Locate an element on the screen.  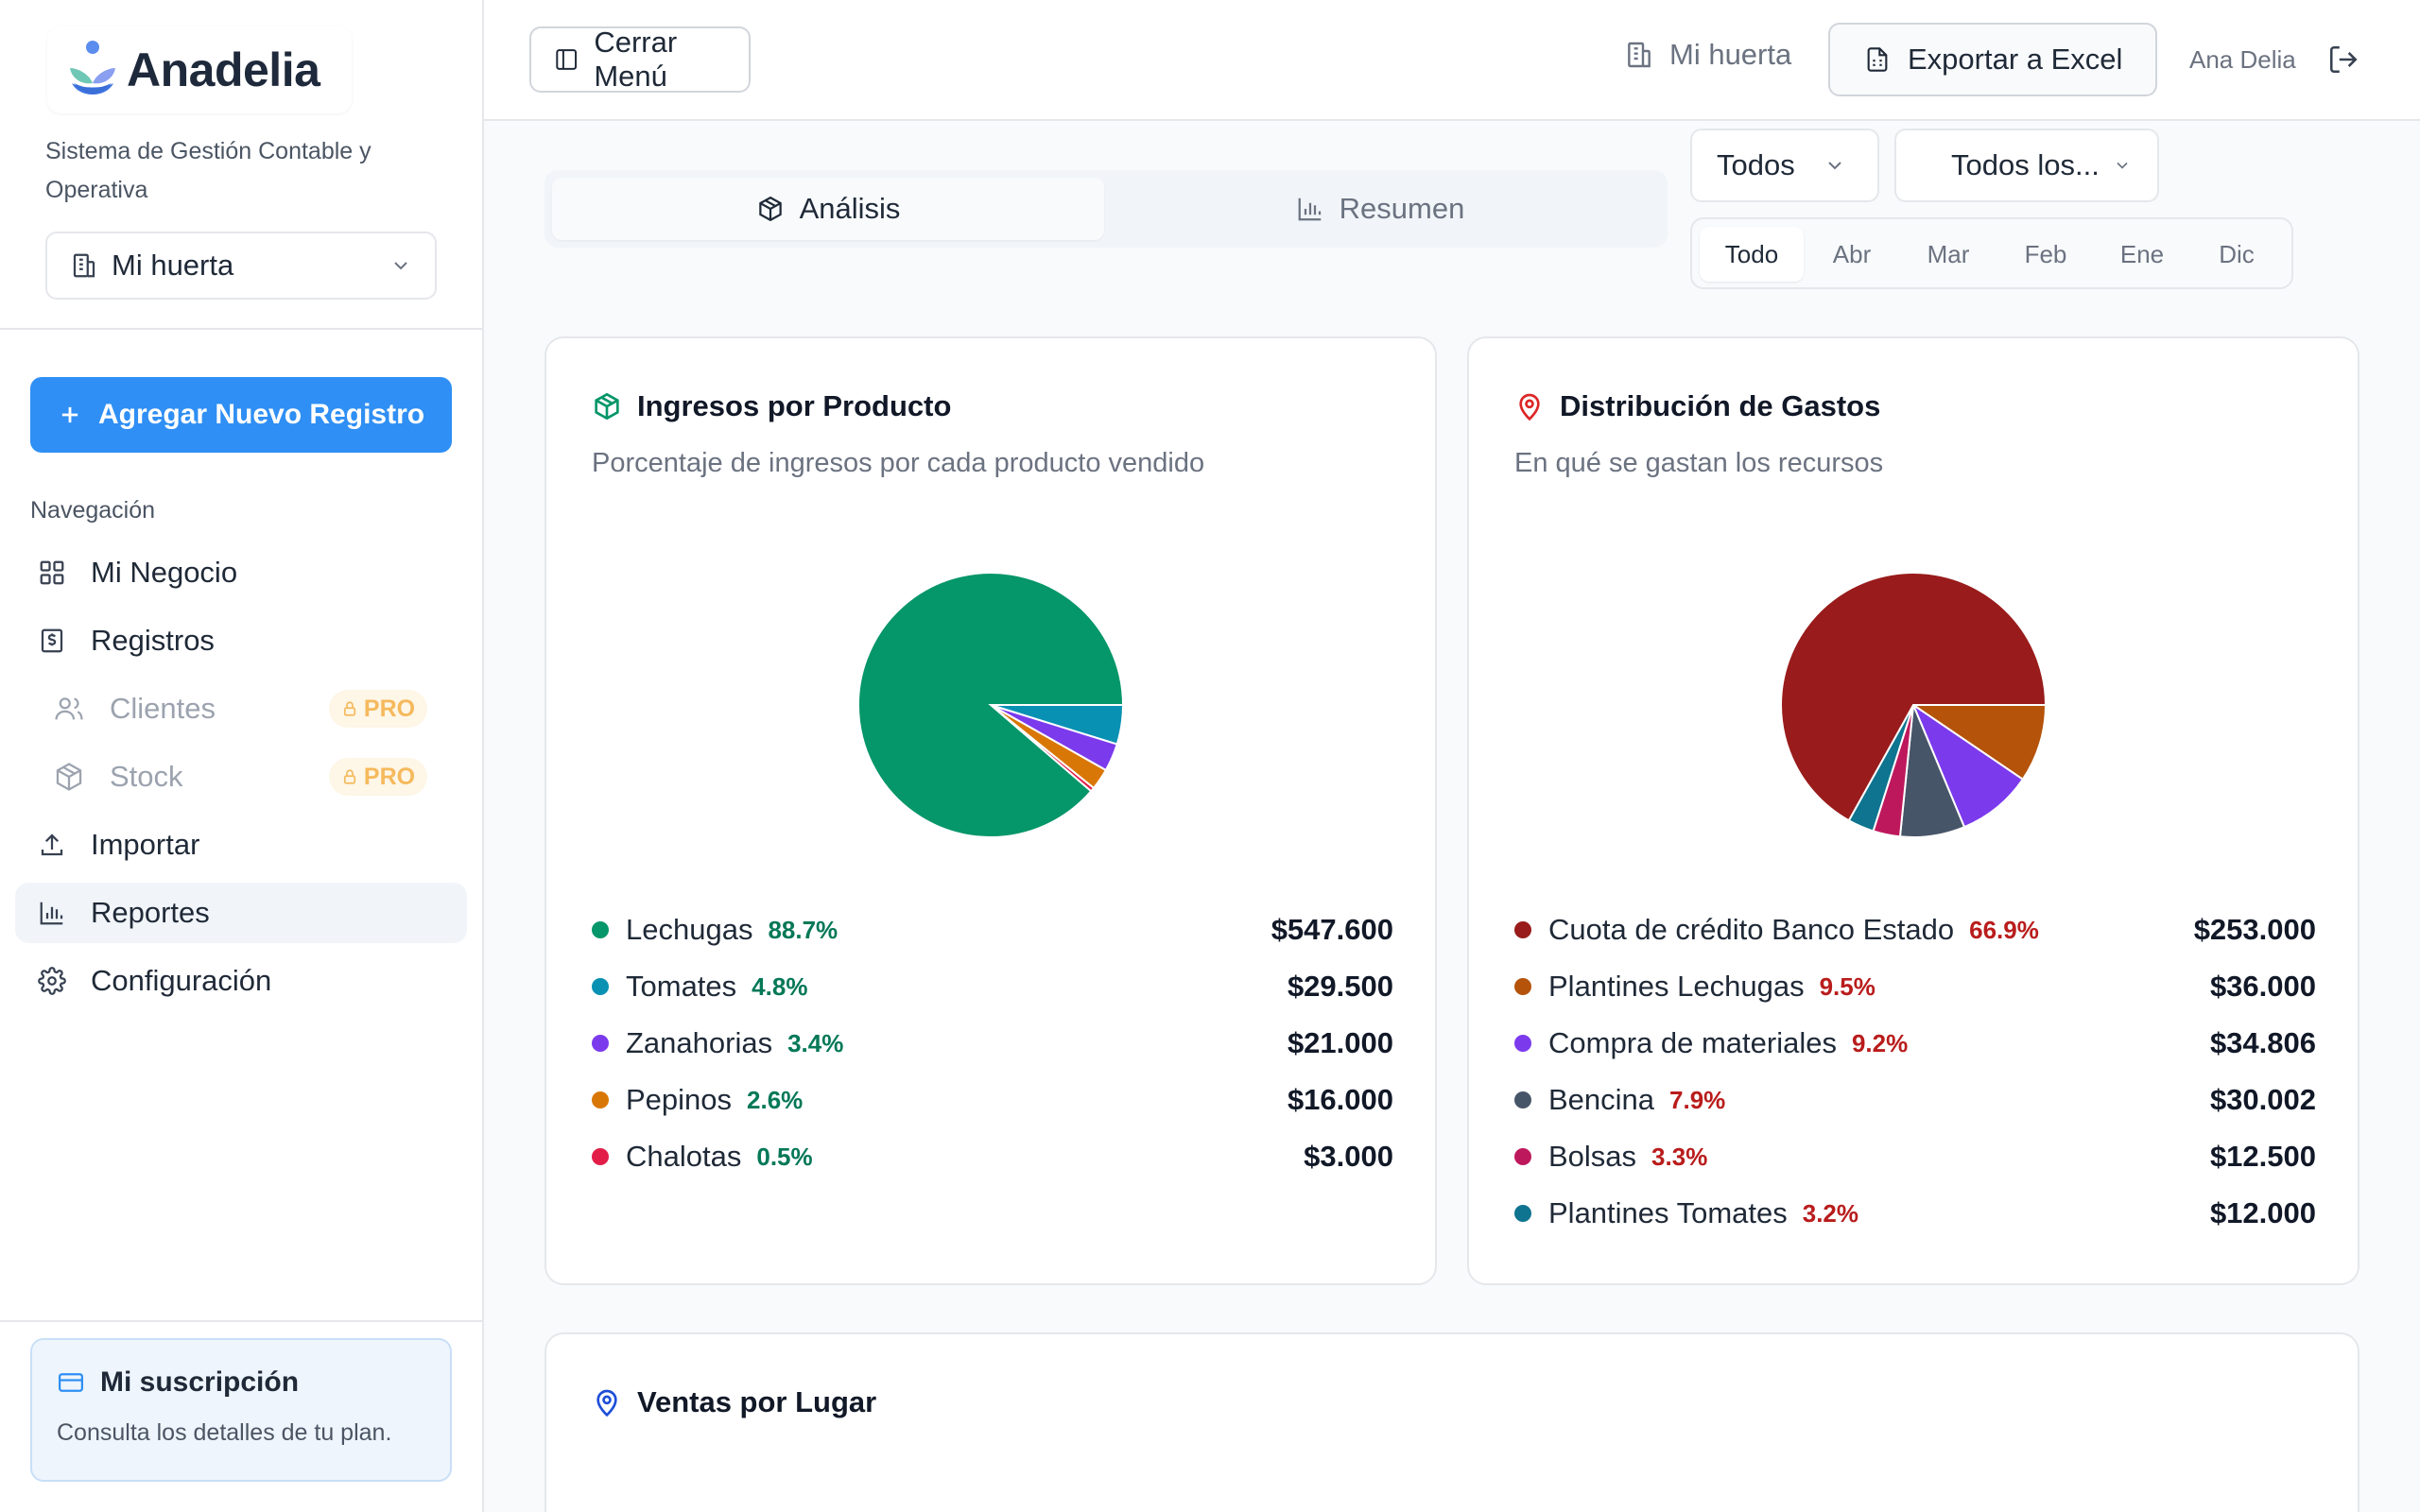
income-pie-chart is located at coordinates (991, 705).